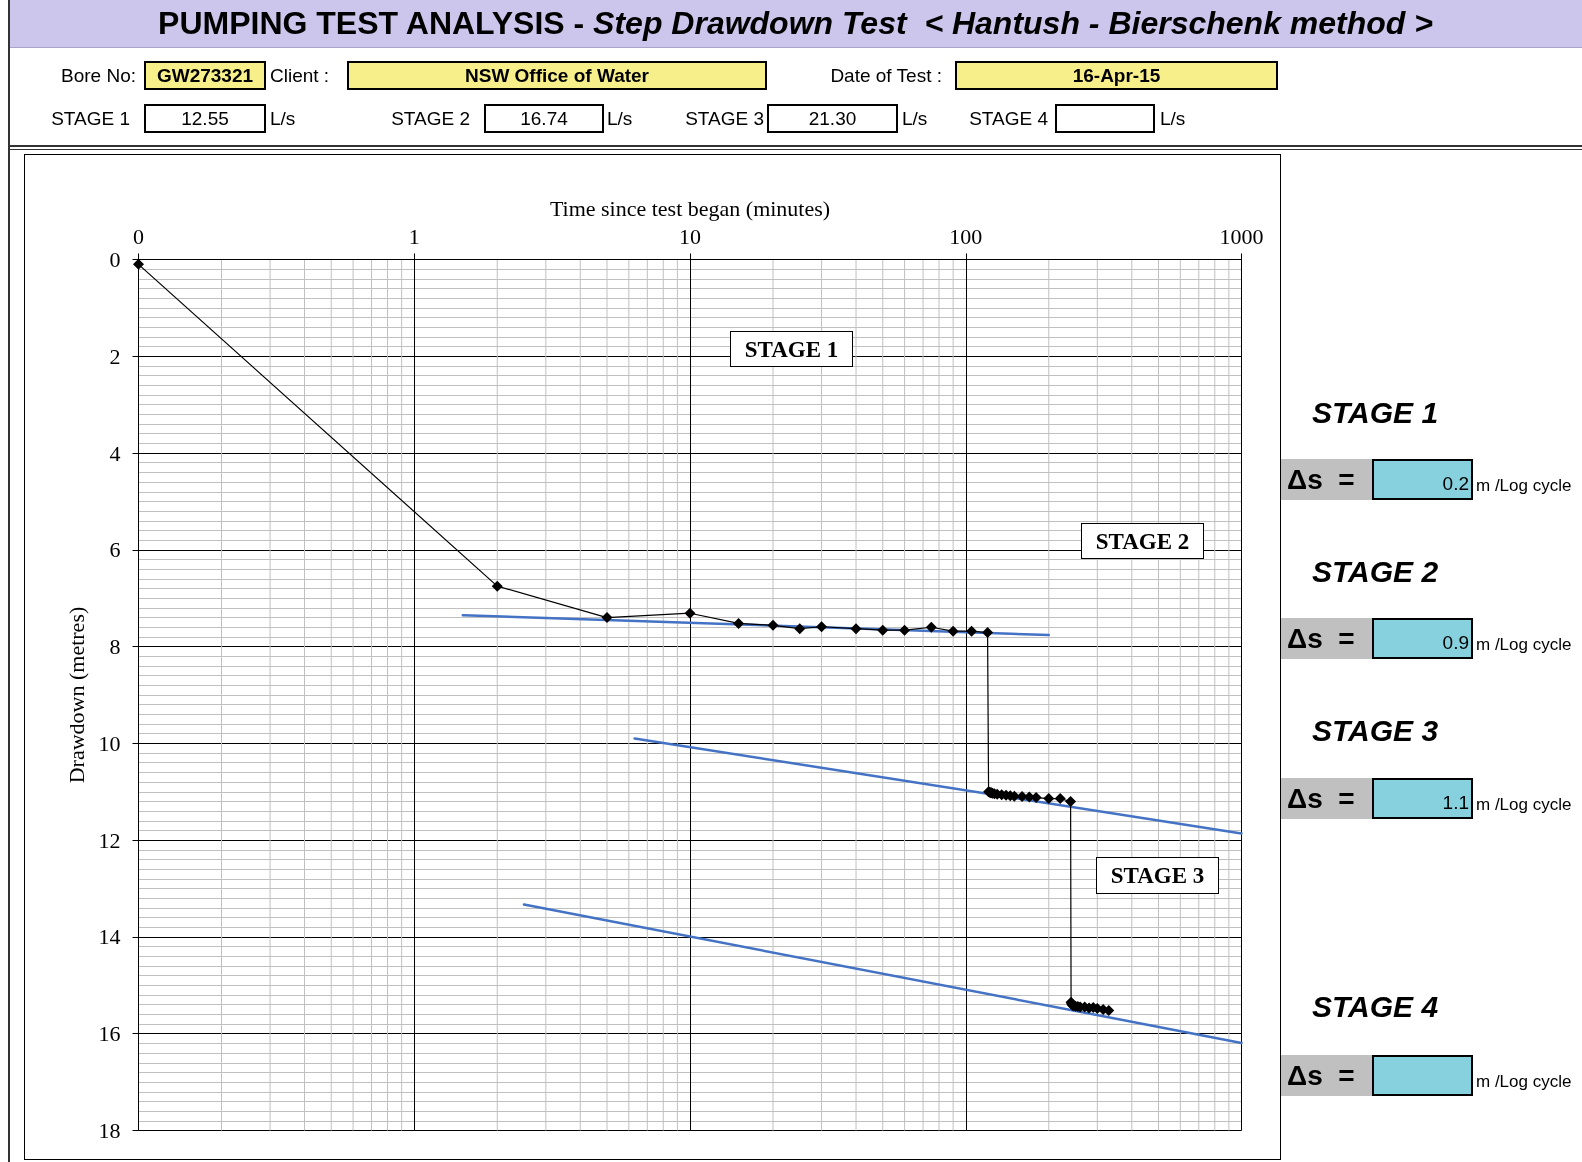 The image size is (1582, 1162). Describe the element at coordinates (544, 118) in the screenshot. I see `text: 16.74` at that location.